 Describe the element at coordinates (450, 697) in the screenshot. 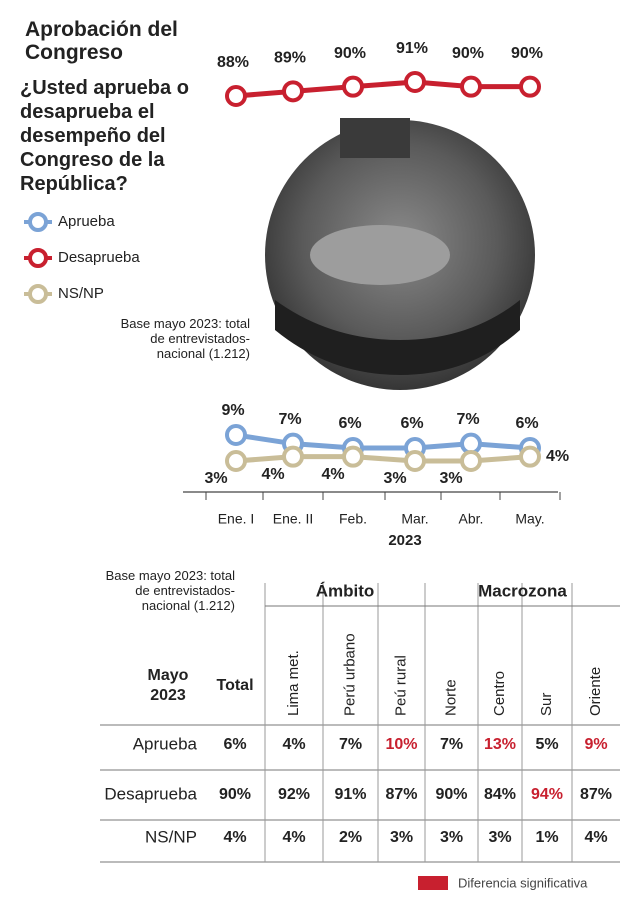

I see `column-header: Norte` at that location.